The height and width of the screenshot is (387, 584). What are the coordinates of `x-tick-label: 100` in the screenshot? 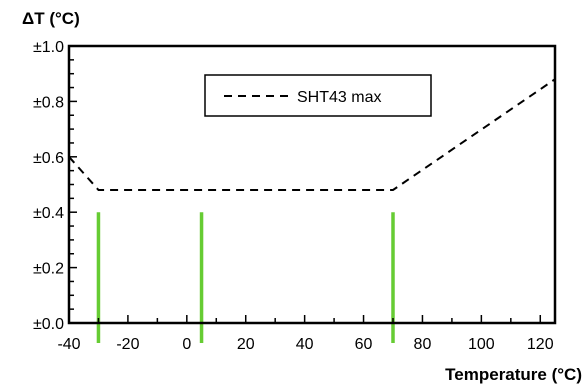 It's located at (481, 344).